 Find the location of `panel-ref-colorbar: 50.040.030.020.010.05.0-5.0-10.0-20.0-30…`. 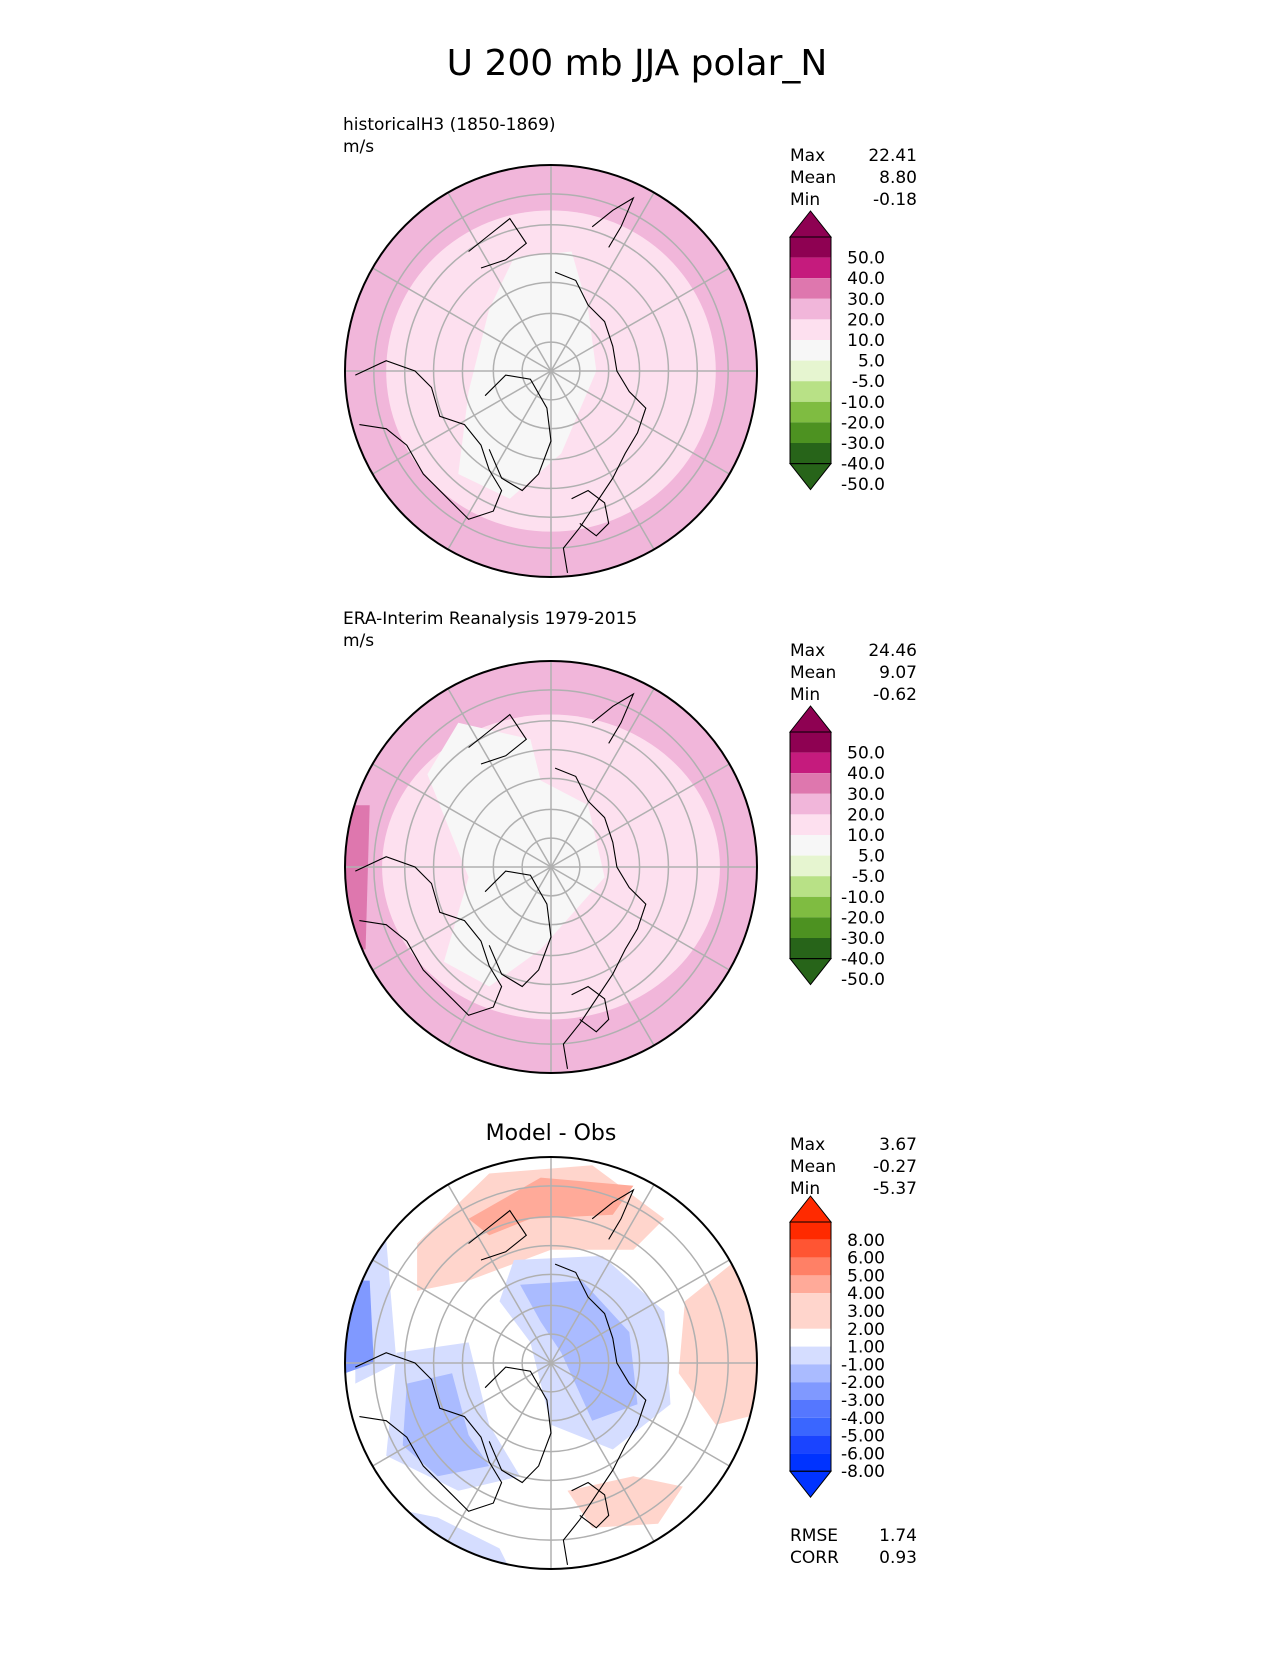

panel-ref-colorbar: 50.040.030.020.010.05.0-5.0-10.0-20.0-30… is located at coordinates (836, 847).